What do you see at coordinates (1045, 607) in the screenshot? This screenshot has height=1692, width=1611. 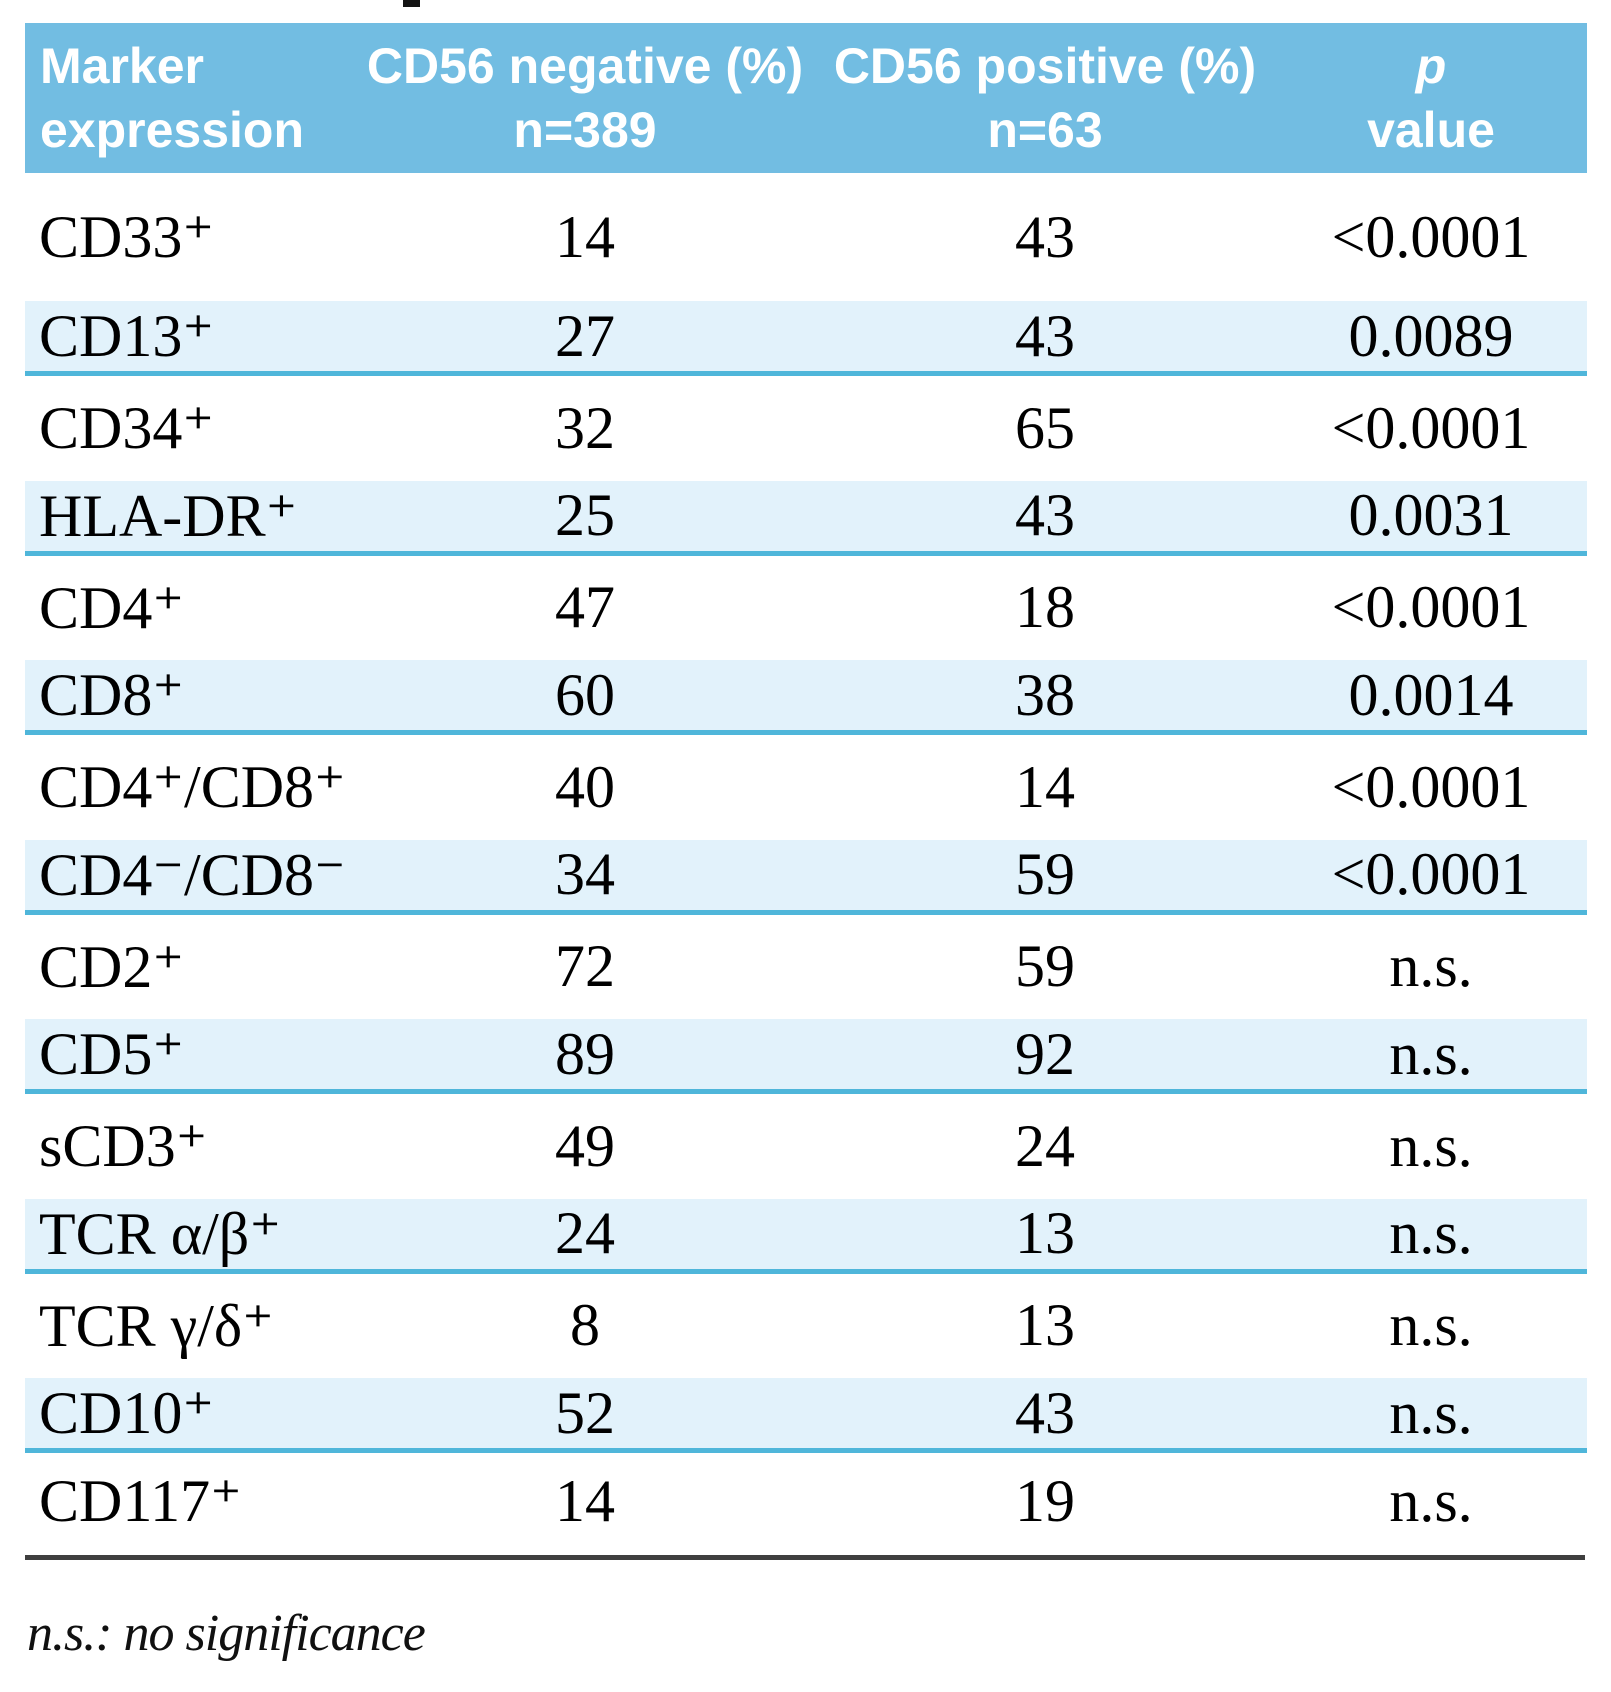 I see `cd56-positive-cell: 18` at bounding box center [1045, 607].